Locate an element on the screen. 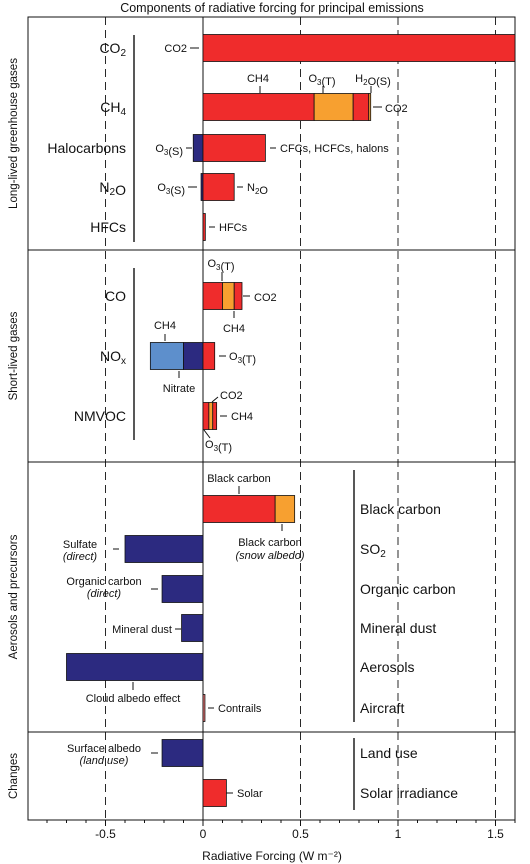 Image resolution: width=530 pixels, height=864 pixels. annotation: O3(S) is located at coordinates (169, 150).